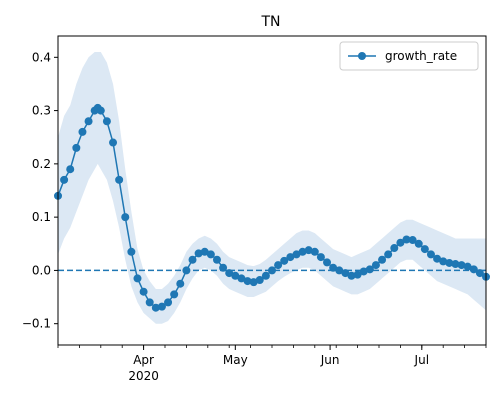 This screenshot has width=500, height=400. What do you see at coordinates (362, 56) in the screenshot?
I see `legend-marker-swatch` at bounding box center [362, 56].